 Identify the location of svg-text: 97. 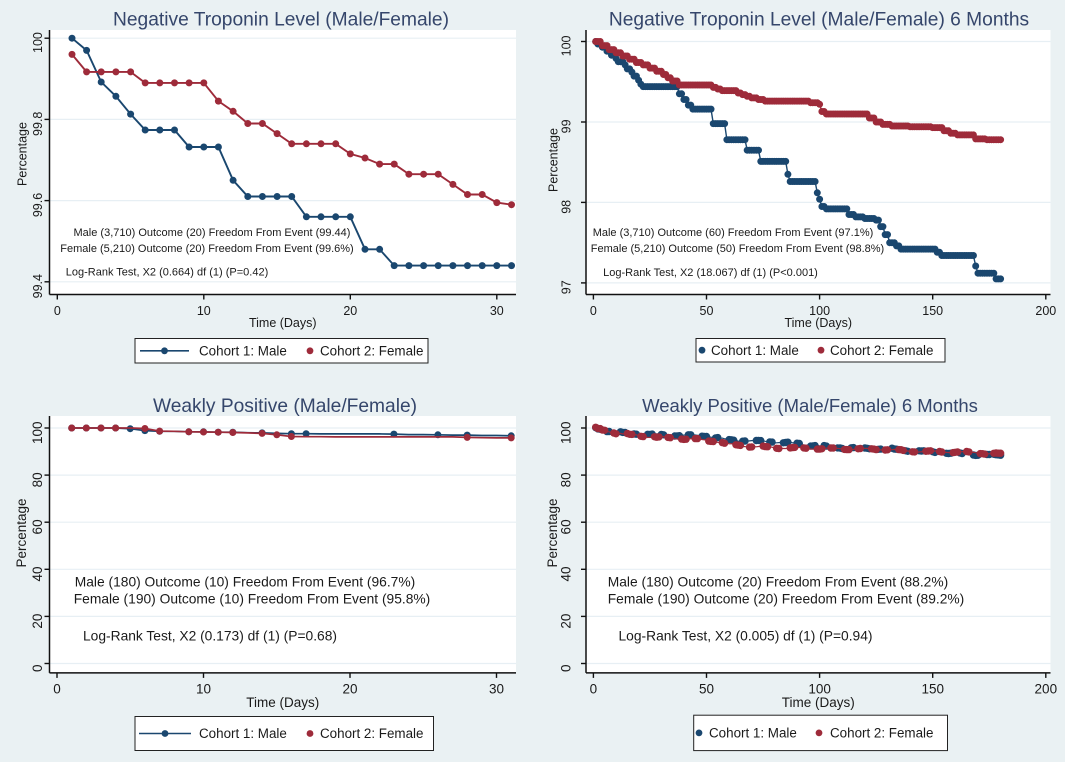
(567, 287).